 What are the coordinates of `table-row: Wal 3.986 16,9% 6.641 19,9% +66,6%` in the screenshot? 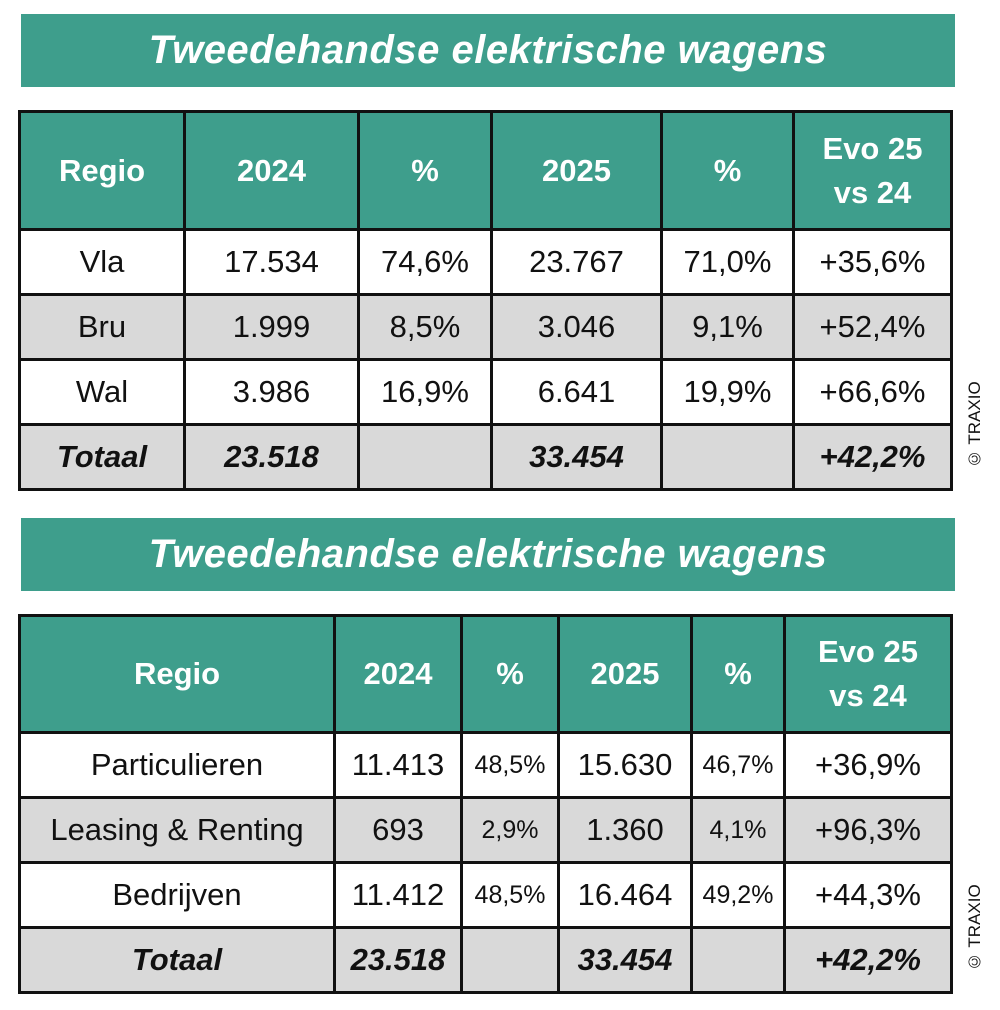 It's located at (485, 392).